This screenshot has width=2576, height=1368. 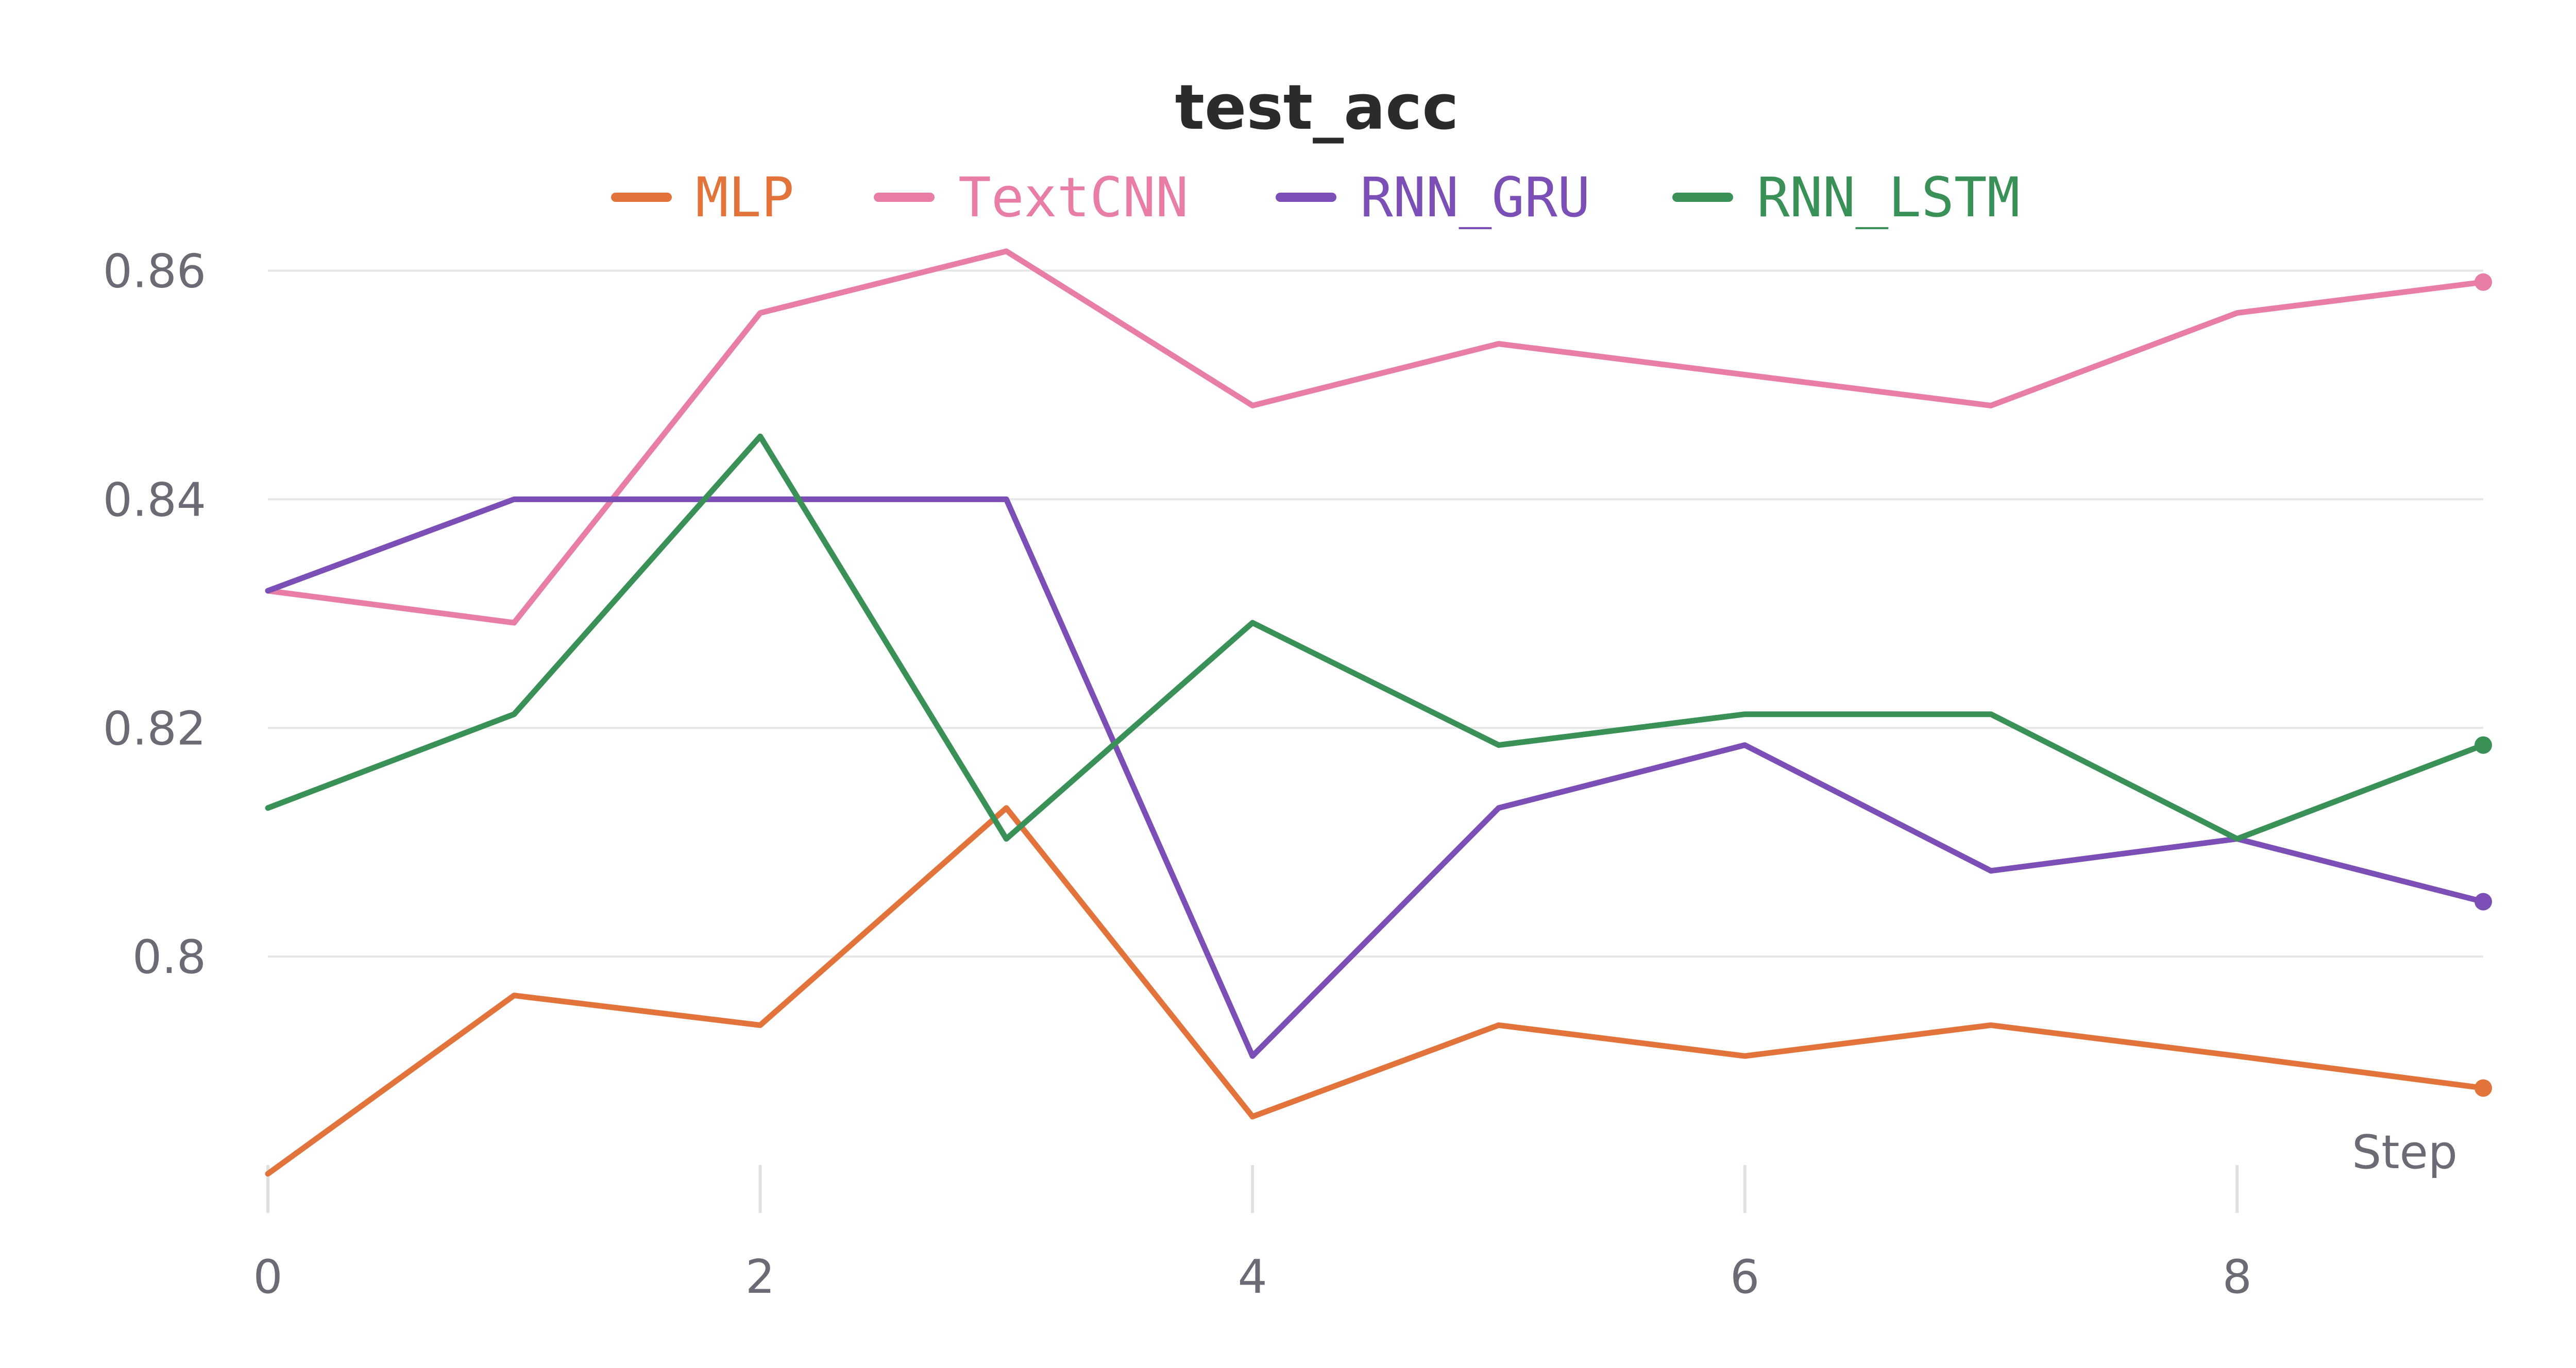 What do you see at coordinates (169, 957) in the screenshot?
I see `y-tick-label: 0.8` at bounding box center [169, 957].